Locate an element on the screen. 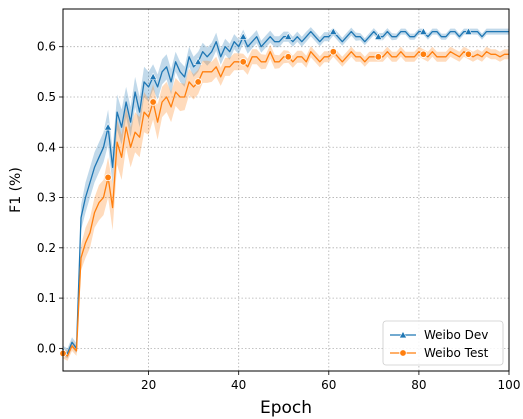 The image size is (523, 419). legend: Weibo Dev Weibo Test is located at coordinates (443, 343).